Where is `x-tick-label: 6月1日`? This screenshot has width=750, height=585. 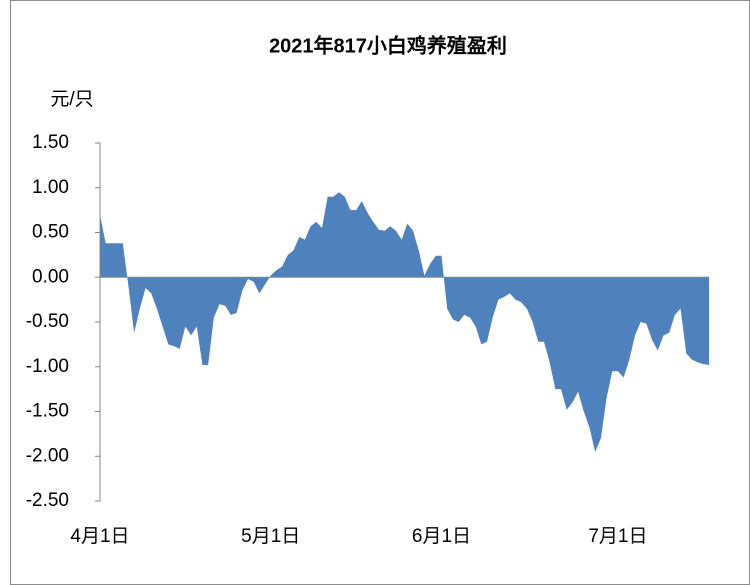
x-tick-label: 6月1日 is located at coordinates (441, 536).